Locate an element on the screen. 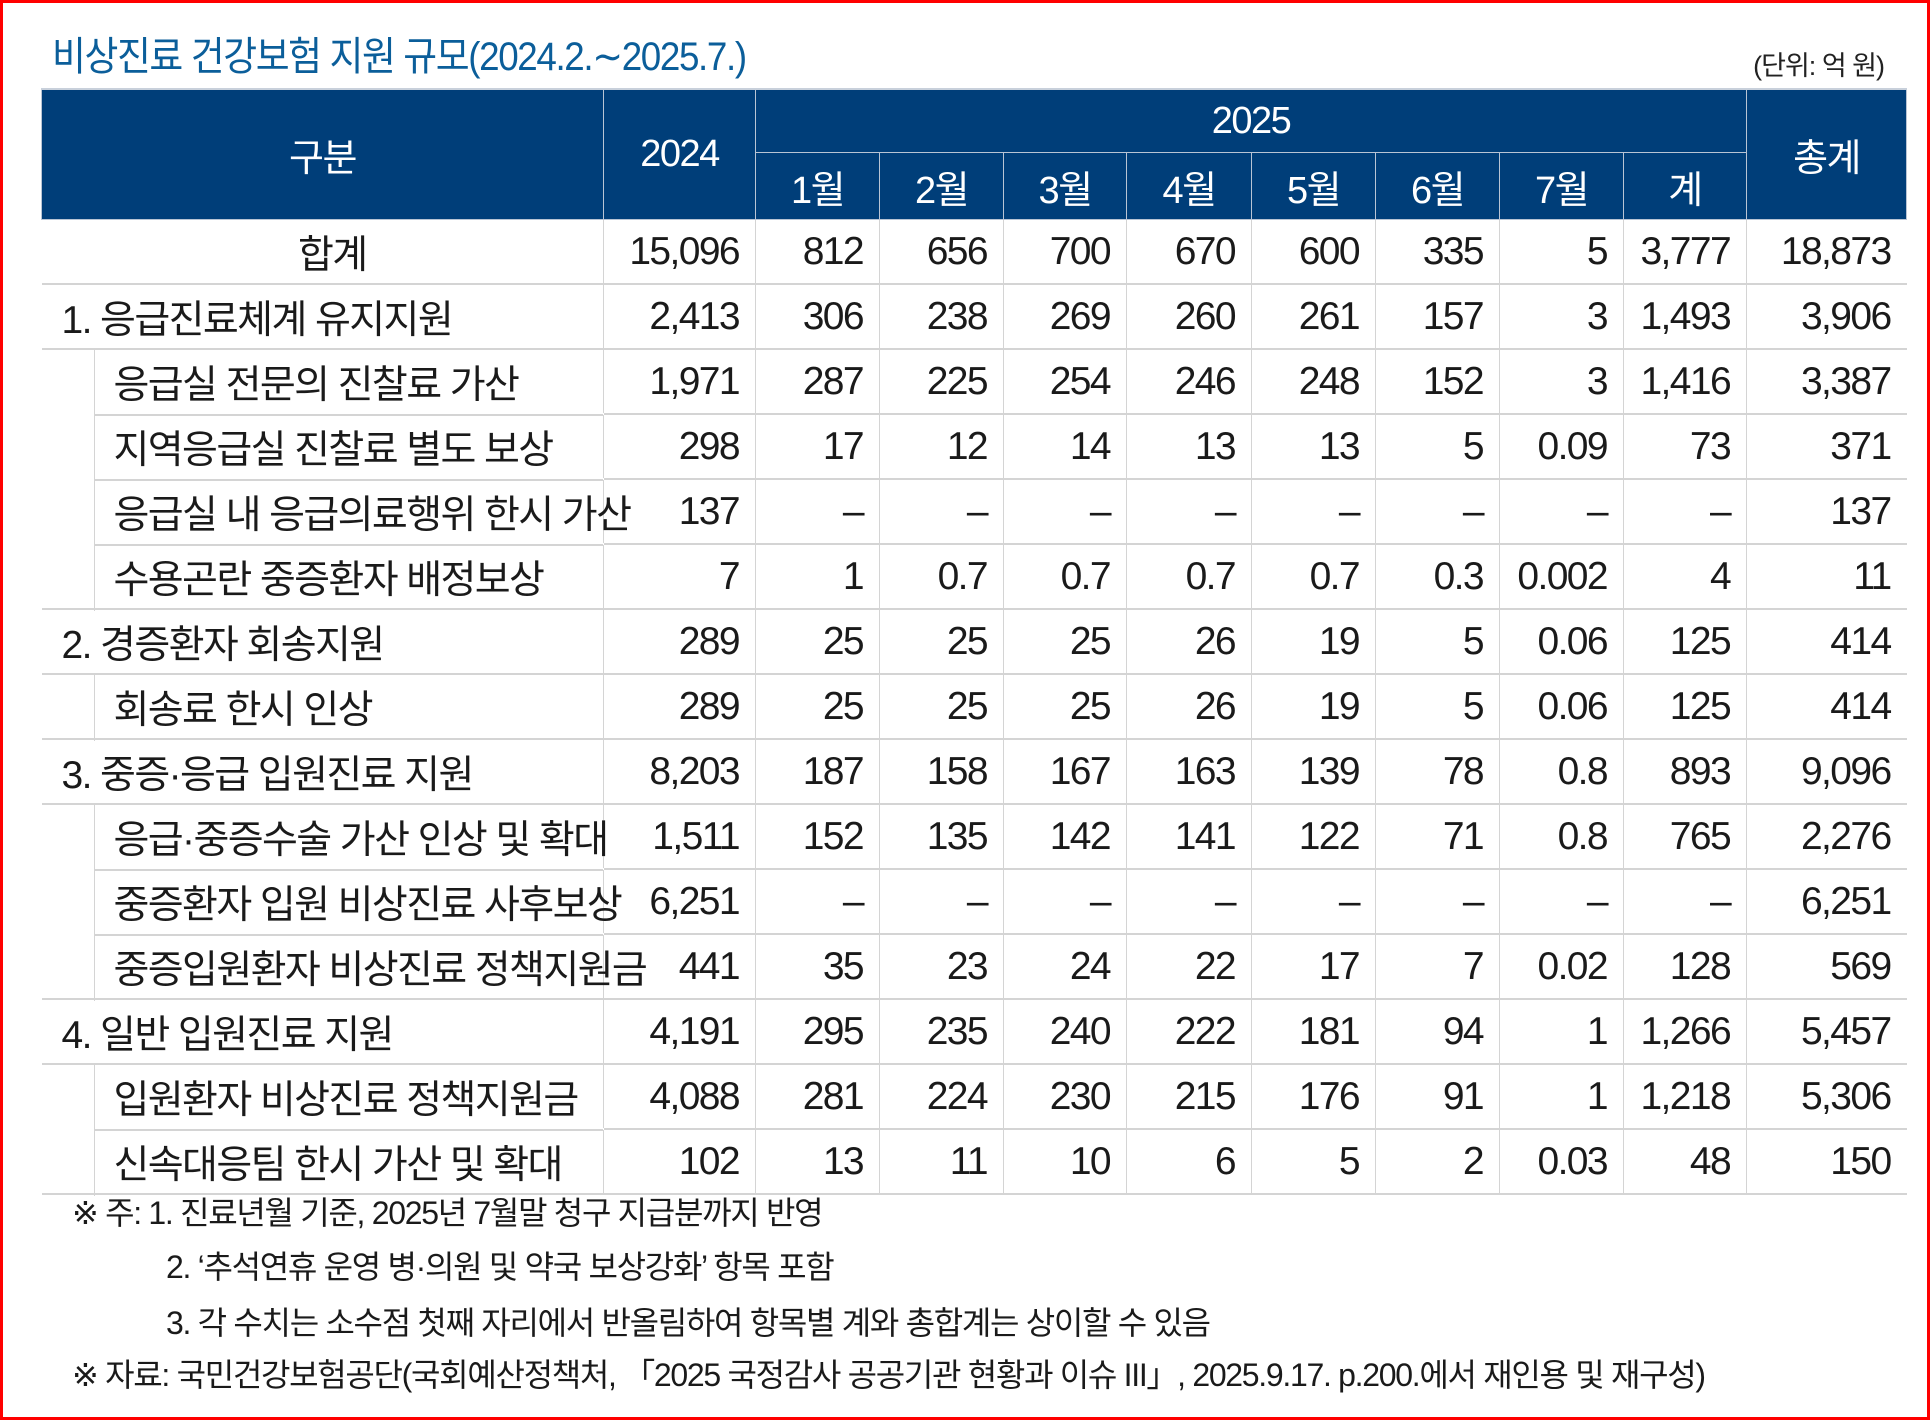  row-label-cell: 중증입원환자 비상진료 정책지원금 is located at coordinates (344, 966).